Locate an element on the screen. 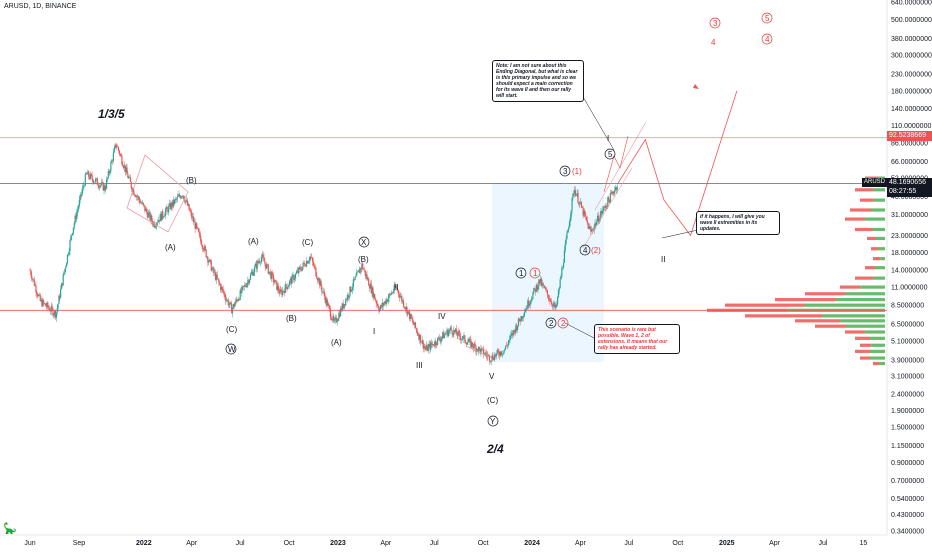 Image resolution: width=932 pixels, height=555 pixels. price-tick: 11.0000000 is located at coordinates (909, 288).